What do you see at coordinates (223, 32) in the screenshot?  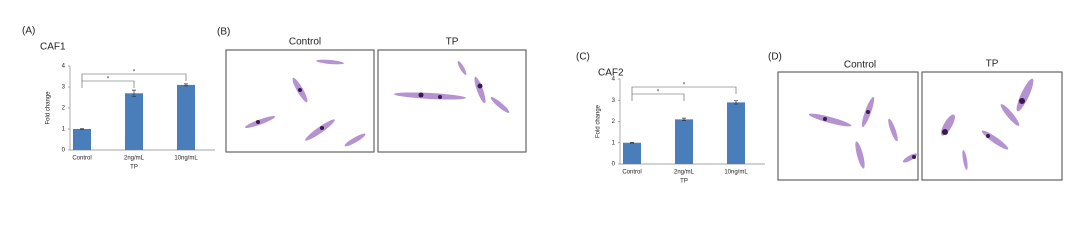 I see `panel-label: (B)` at bounding box center [223, 32].